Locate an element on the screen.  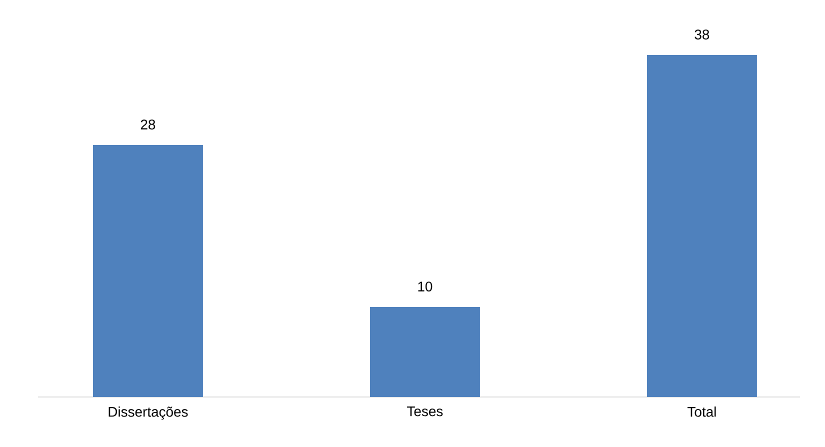
x-tick-label: Teses is located at coordinates (425, 411).